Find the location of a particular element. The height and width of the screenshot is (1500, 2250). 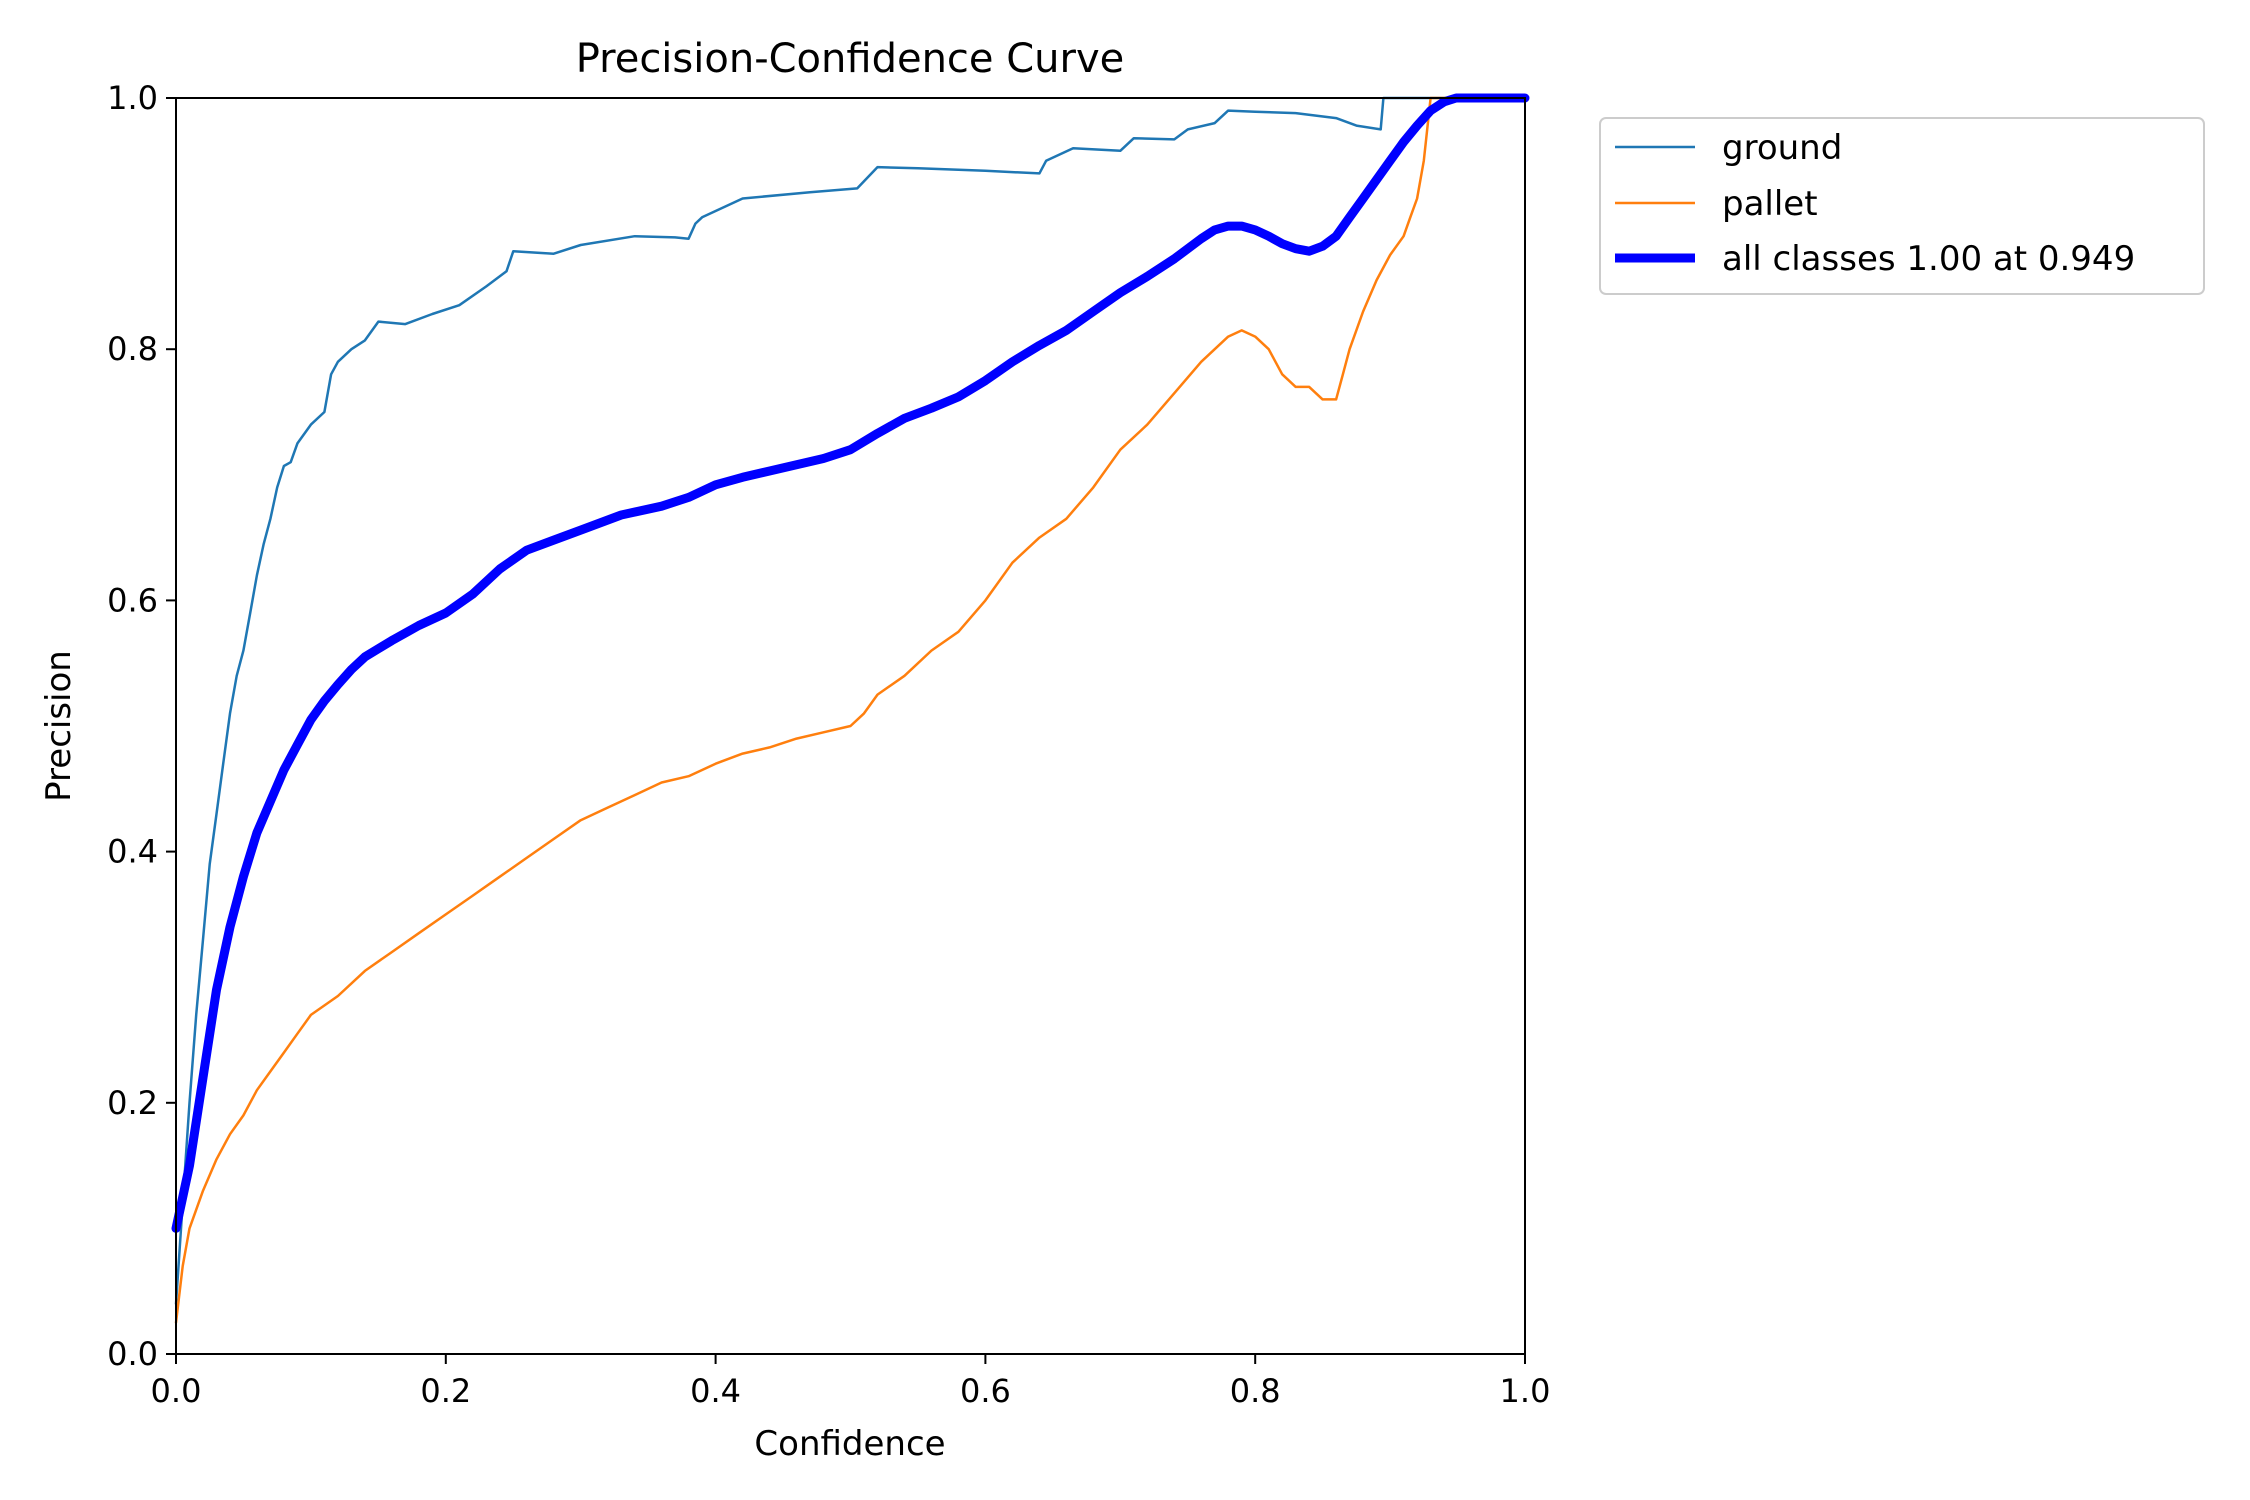

x-tick-label: 0.0 is located at coordinates (176, 1391).